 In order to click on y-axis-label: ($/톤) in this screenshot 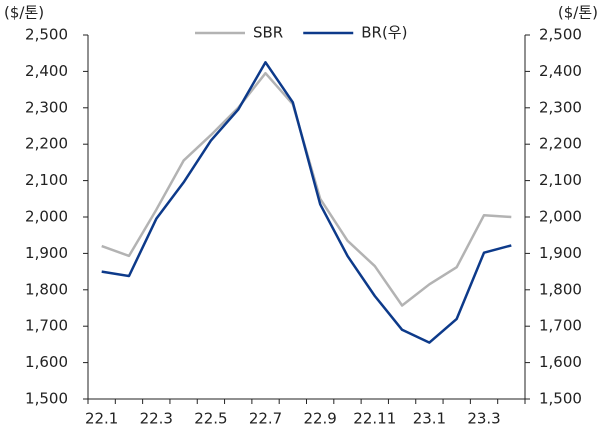, I will do `click(24, 13)`.